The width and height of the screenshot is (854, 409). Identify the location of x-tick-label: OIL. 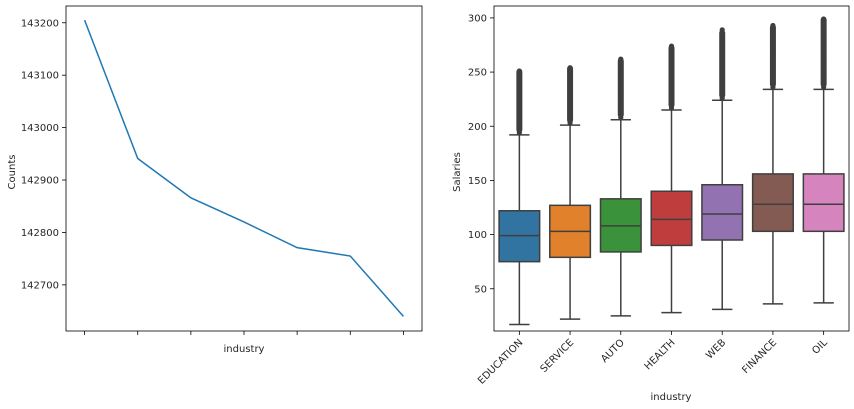
(820, 347).